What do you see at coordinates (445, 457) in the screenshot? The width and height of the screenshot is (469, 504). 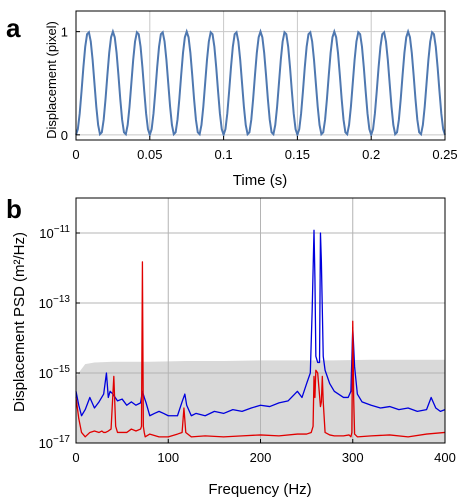 I see `panel-b-xtick-label: 400` at bounding box center [445, 457].